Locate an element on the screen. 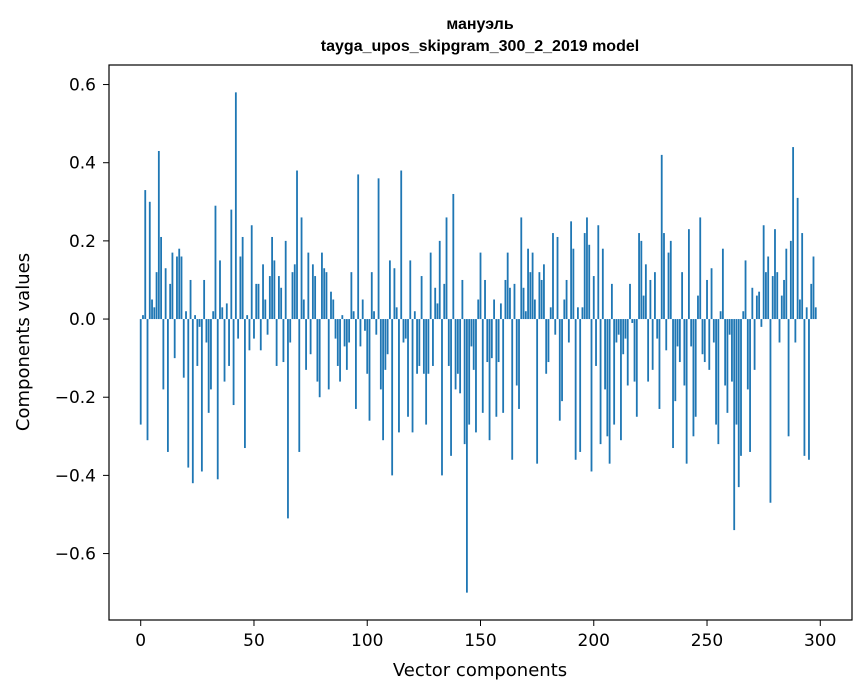  y-tick-label: −0.6 is located at coordinates (75, 555).